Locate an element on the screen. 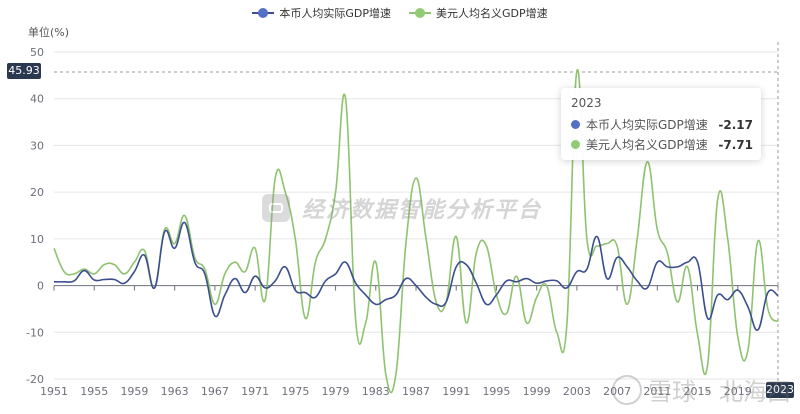  svg-text: 1951 is located at coordinates (54, 391).